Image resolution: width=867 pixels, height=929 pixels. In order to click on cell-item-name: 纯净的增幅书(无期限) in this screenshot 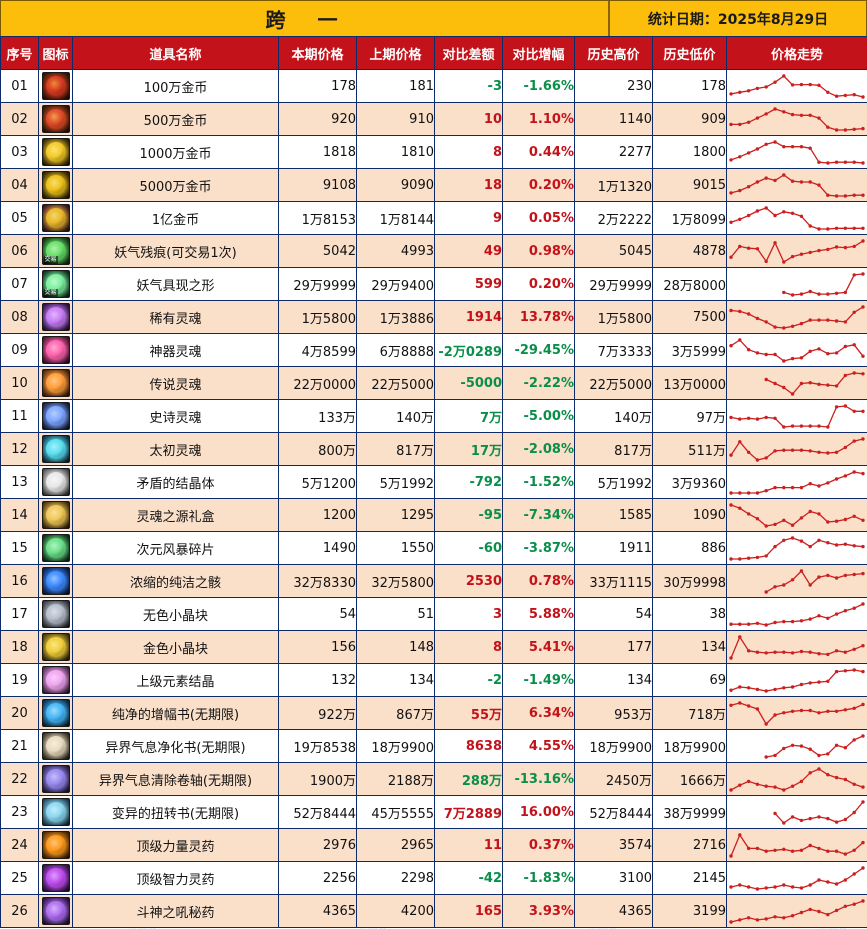, I will do `click(175, 713)`.